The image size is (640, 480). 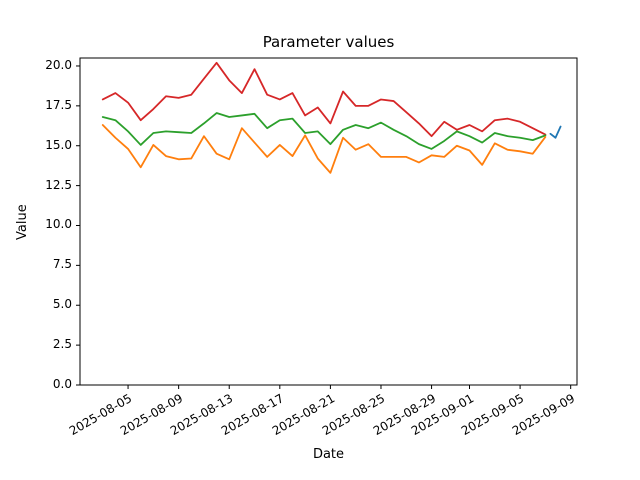 I want to click on y-tick-label: 10.0, so click(x=58, y=224).